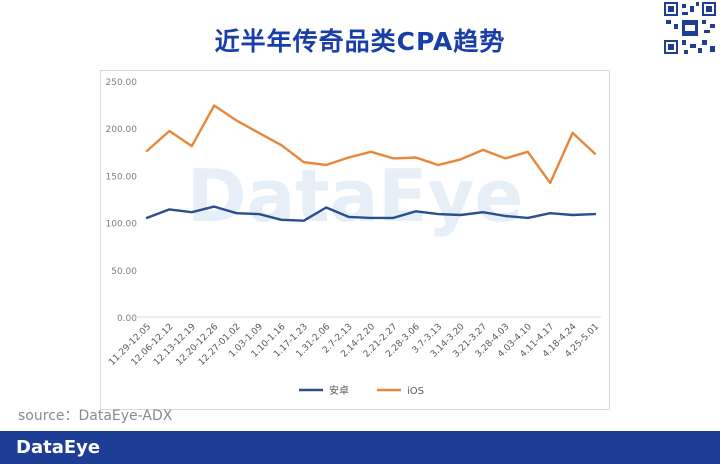 This screenshot has width=720, height=464. I want to click on y-tick-label: 150.00, so click(122, 177).